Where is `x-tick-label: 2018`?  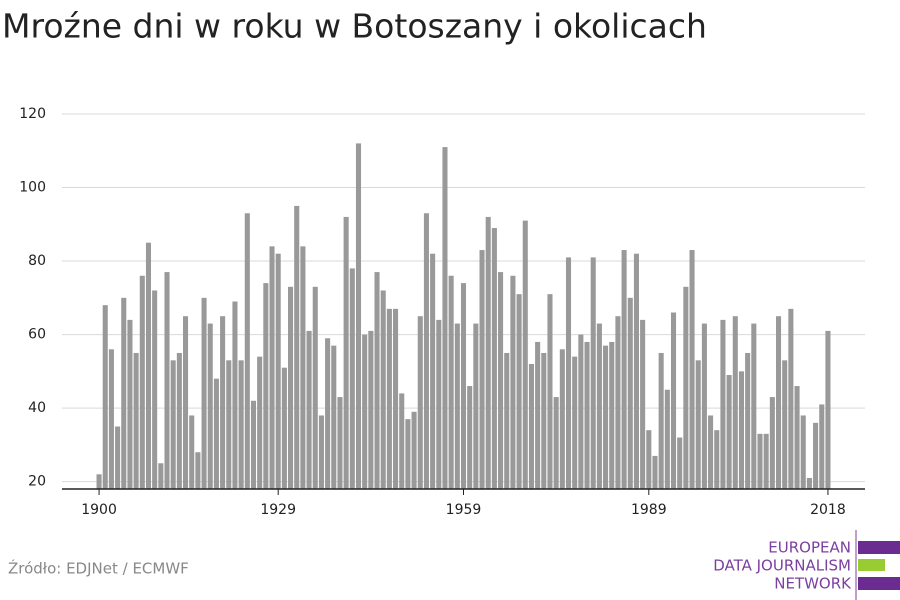 x-tick-label: 2018 is located at coordinates (828, 510).